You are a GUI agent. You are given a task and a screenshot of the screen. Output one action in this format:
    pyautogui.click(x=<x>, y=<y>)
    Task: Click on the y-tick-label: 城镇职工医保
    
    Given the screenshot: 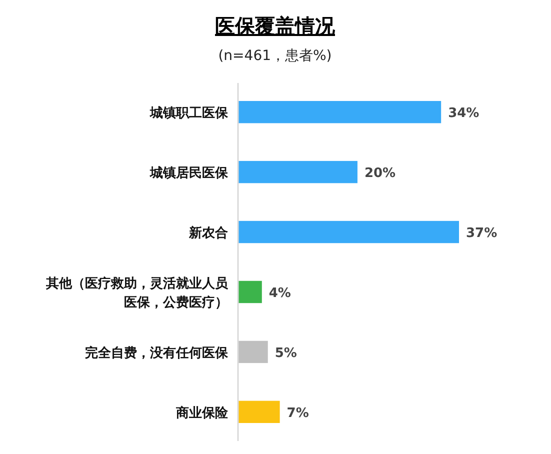 What is the action you would take?
    pyautogui.click(x=189, y=114)
    